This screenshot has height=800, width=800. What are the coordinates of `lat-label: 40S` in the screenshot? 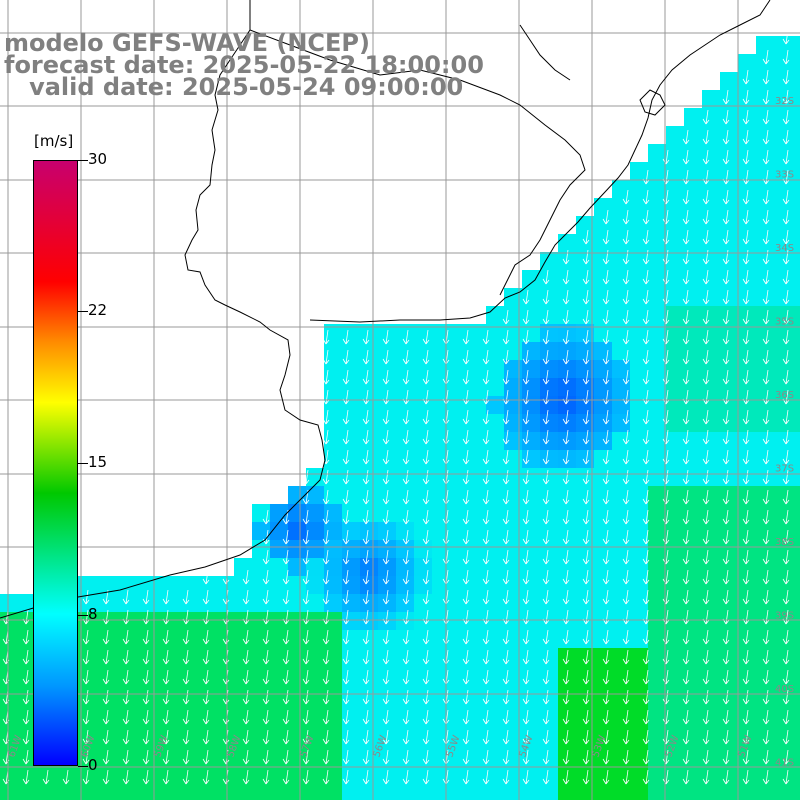 It's located at (784, 689).